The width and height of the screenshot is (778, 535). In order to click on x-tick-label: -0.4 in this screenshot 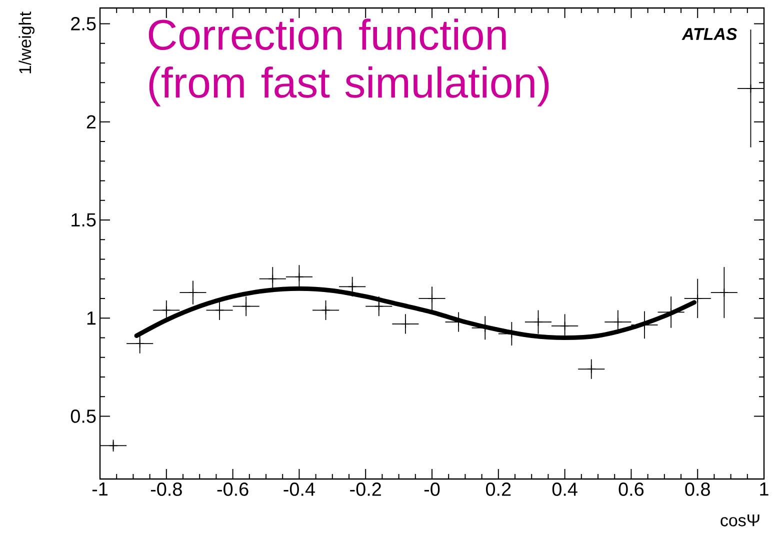, I will do `click(299, 489)`.